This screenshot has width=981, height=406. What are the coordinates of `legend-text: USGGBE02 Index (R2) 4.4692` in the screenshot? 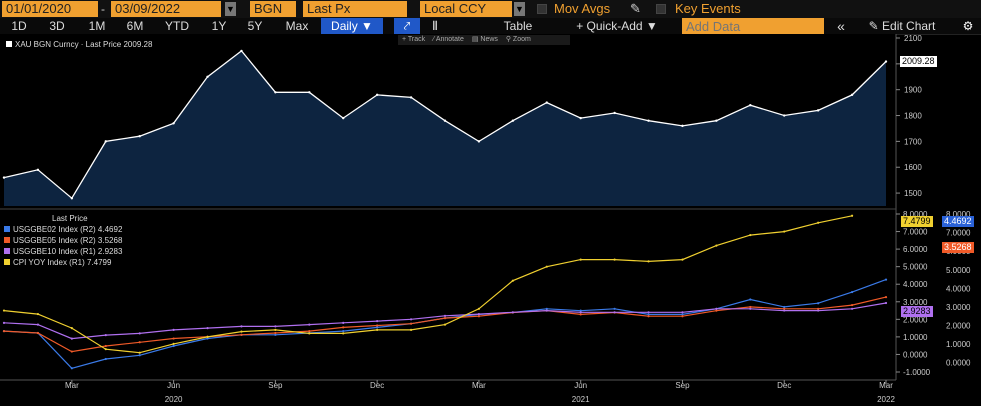 It's located at (68, 229).